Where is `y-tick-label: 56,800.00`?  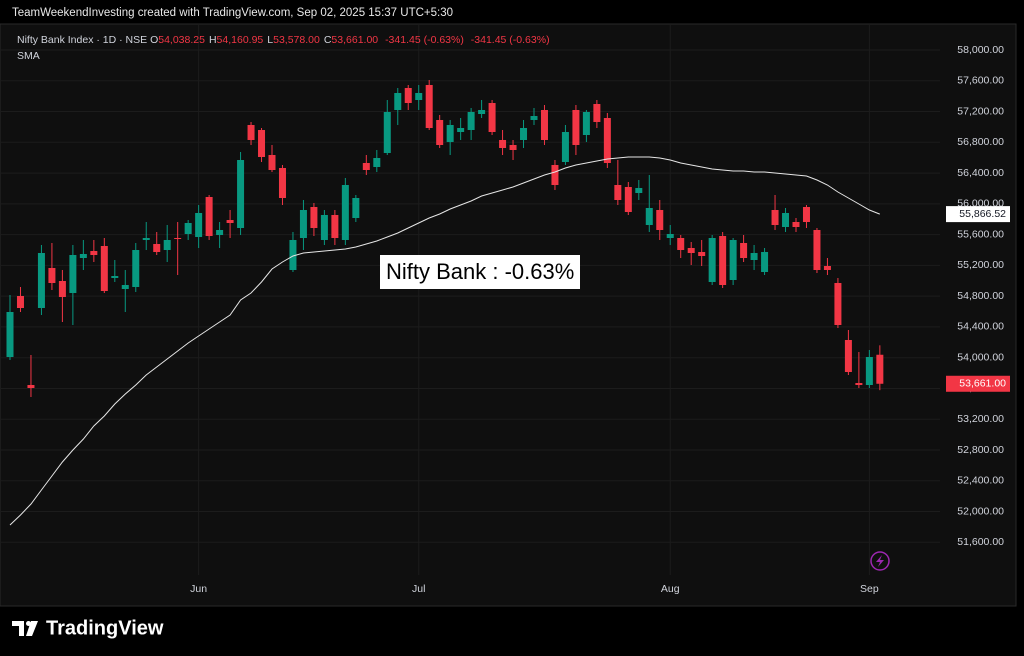
y-tick-label: 56,800.00 is located at coordinates (980, 142).